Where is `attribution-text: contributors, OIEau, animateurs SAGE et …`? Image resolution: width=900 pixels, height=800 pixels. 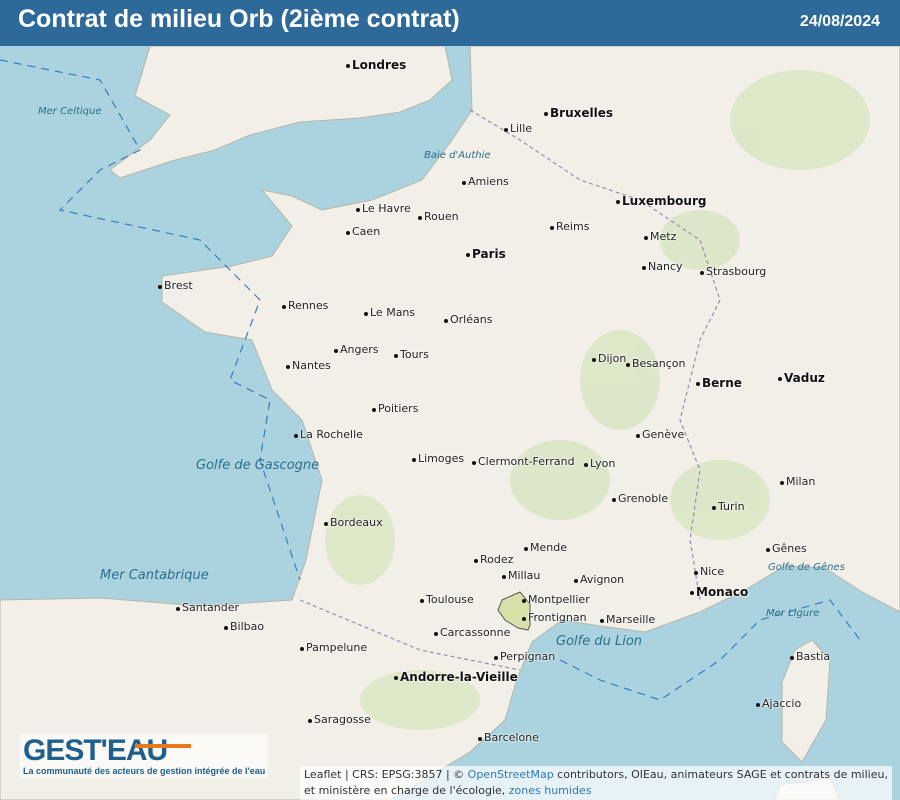 attribution-text: contributors, OIEau, animateurs SAGE et … is located at coordinates (596, 782).